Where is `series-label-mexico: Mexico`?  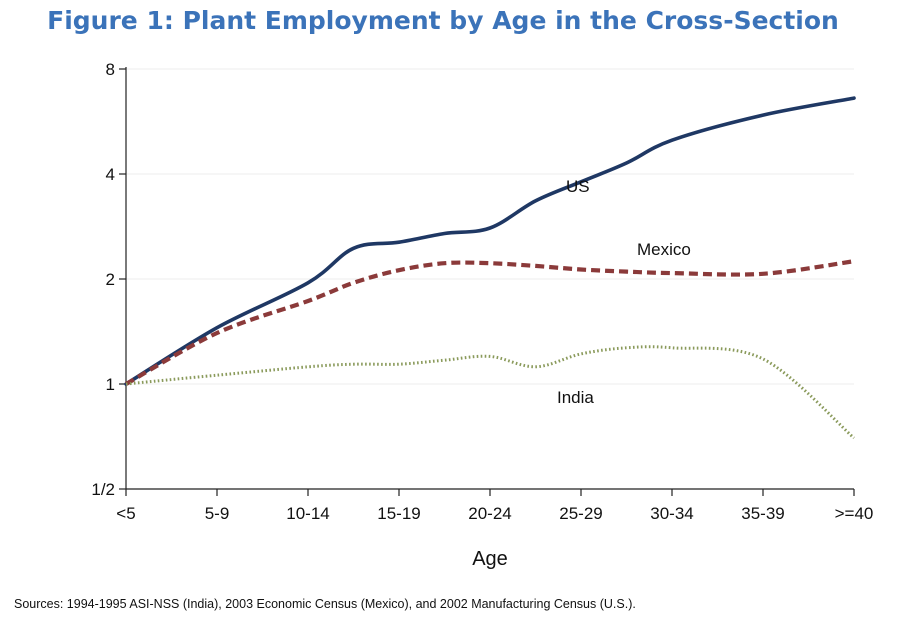
series-label-mexico: Mexico is located at coordinates (664, 249).